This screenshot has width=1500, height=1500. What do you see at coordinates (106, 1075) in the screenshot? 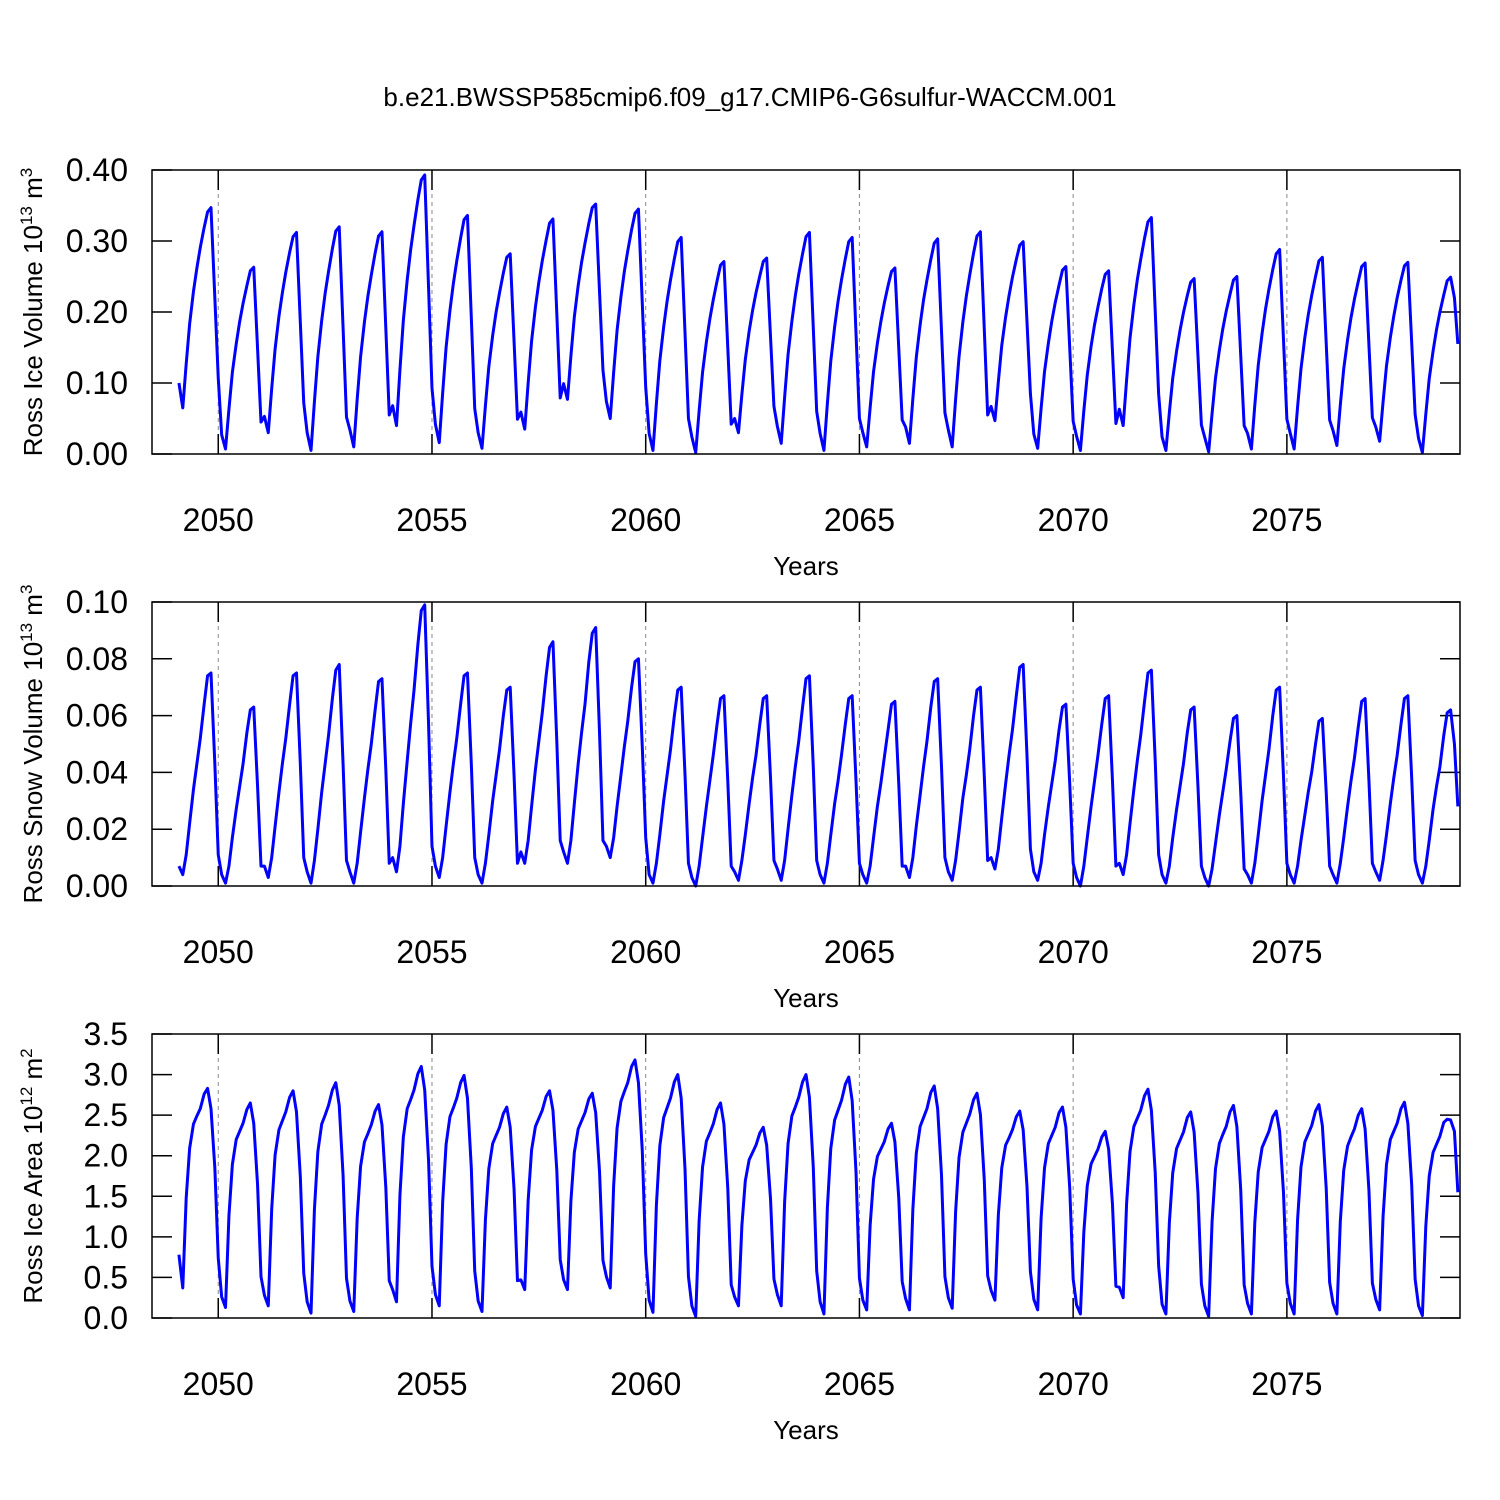
I see `y-tick-label: 3.0` at bounding box center [106, 1075].